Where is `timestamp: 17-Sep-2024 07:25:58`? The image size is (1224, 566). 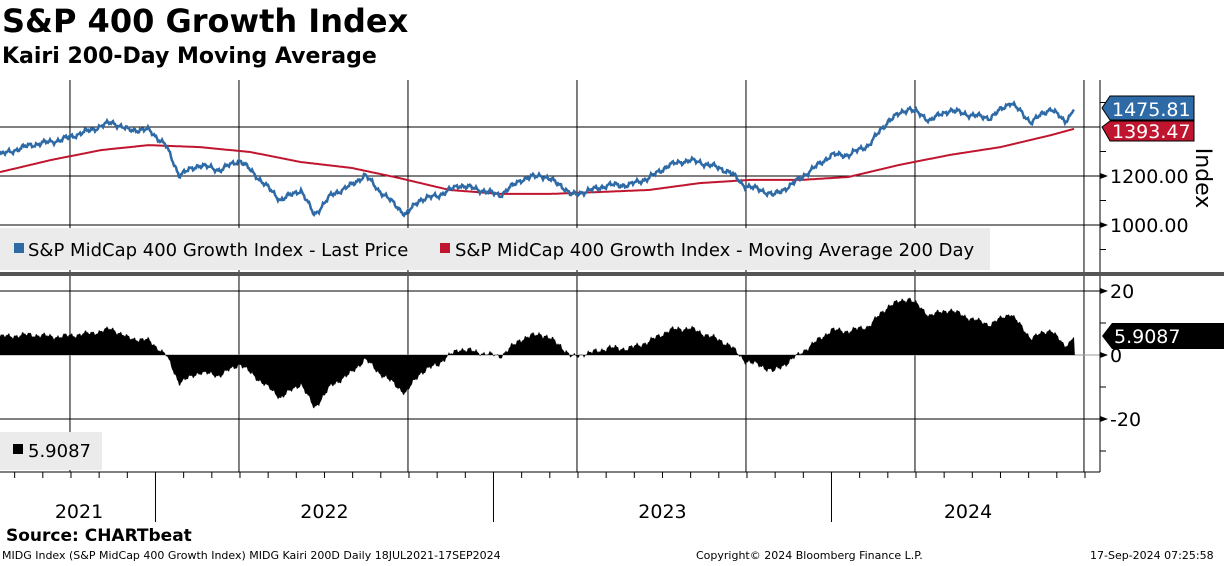 timestamp: 17-Sep-2024 07:25:58 is located at coordinates (1152, 555).